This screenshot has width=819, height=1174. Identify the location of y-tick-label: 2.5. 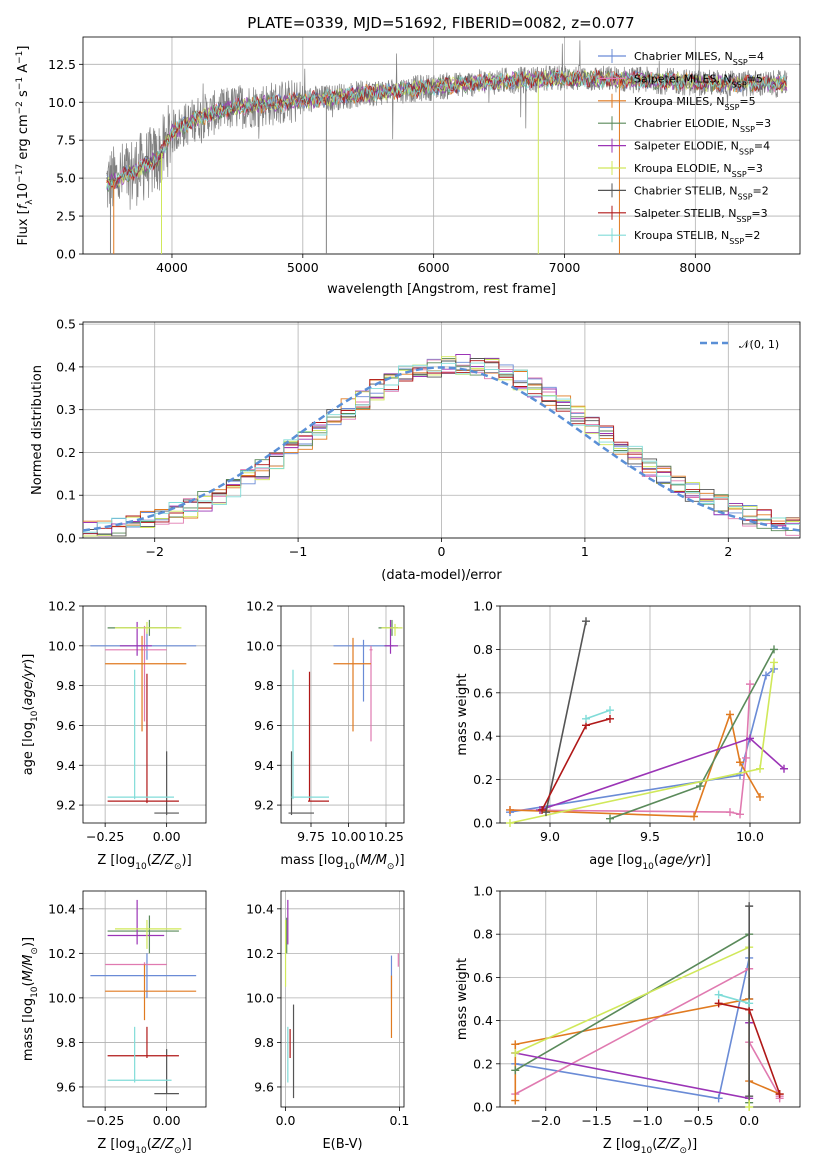
(66, 216).